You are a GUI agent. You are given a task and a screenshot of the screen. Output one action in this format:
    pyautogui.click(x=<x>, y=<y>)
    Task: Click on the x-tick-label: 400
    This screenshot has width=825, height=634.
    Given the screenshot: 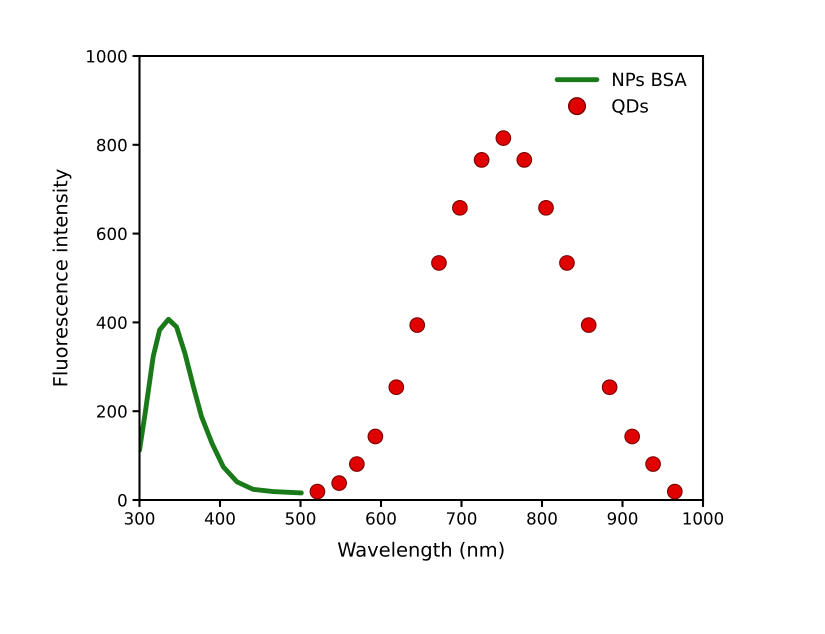 What is the action you would take?
    pyautogui.click(x=219, y=518)
    